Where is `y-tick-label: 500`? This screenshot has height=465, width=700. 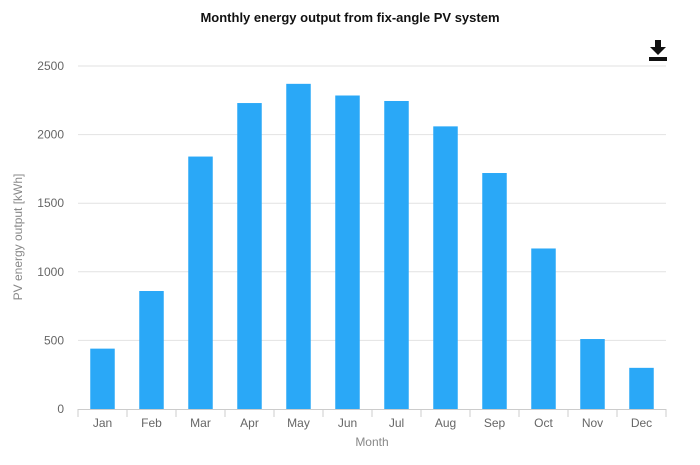
y-tick-label: 500 is located at coordinates (54, 340).